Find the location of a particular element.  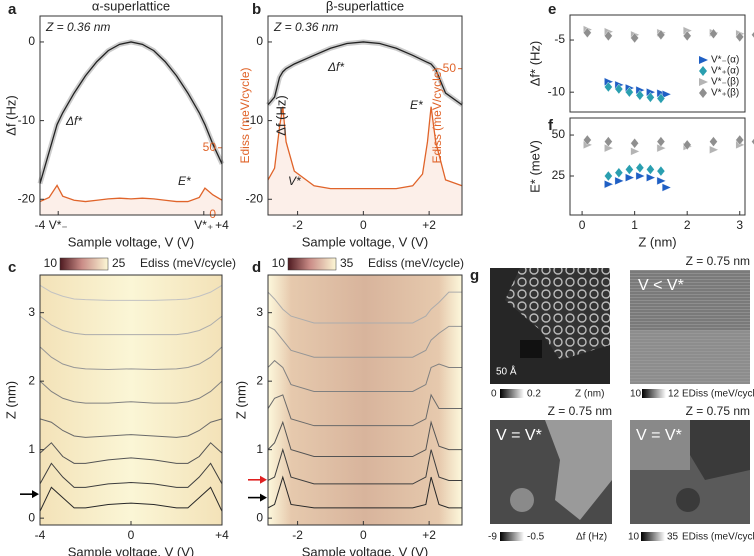

annotation: E* is located at coordinates (184, 181).